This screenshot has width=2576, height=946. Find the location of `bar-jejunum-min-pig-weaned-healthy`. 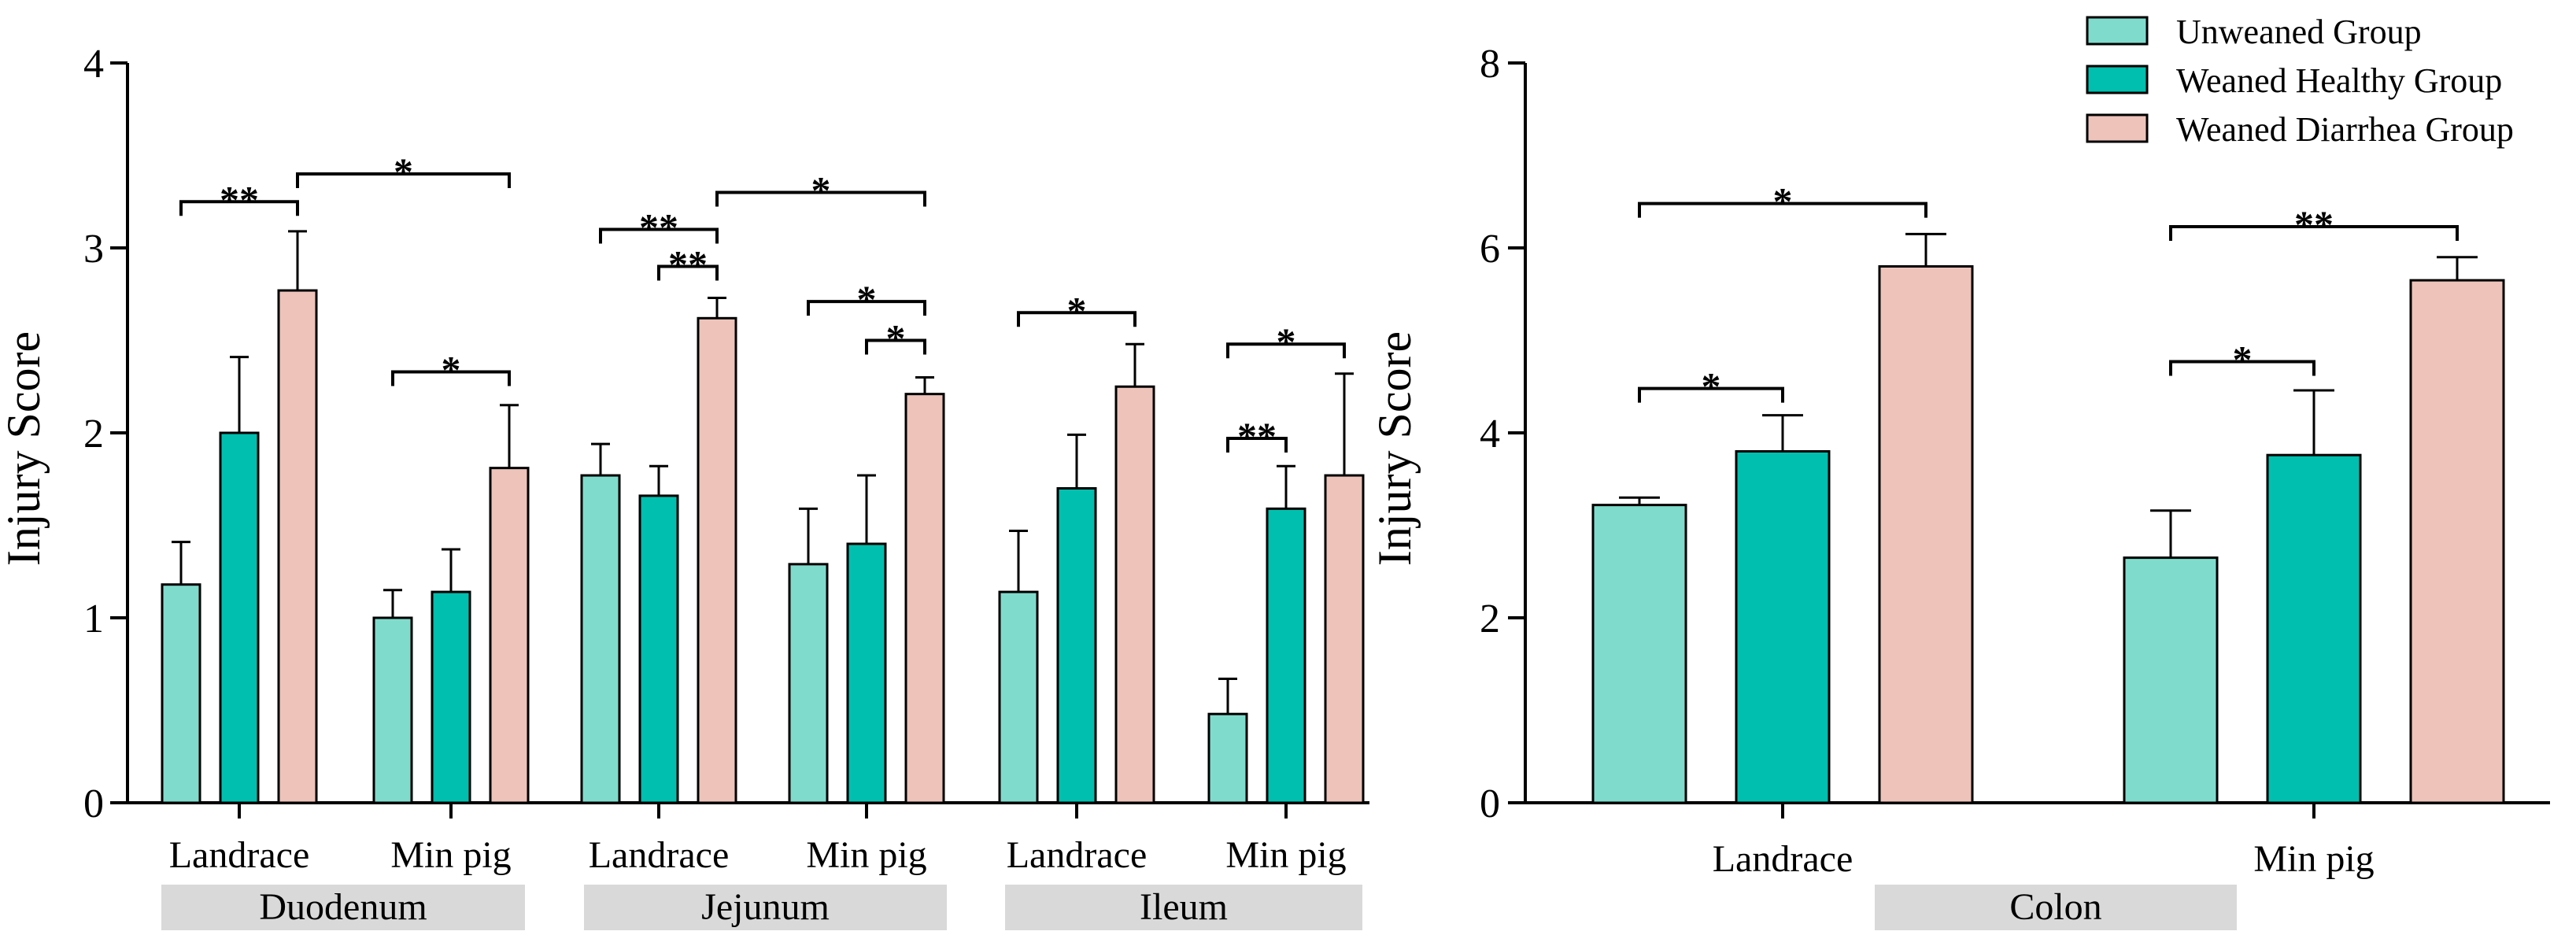

bar-jejunum-min-pig-weaned-healthy is located at coordinates (866, 673).